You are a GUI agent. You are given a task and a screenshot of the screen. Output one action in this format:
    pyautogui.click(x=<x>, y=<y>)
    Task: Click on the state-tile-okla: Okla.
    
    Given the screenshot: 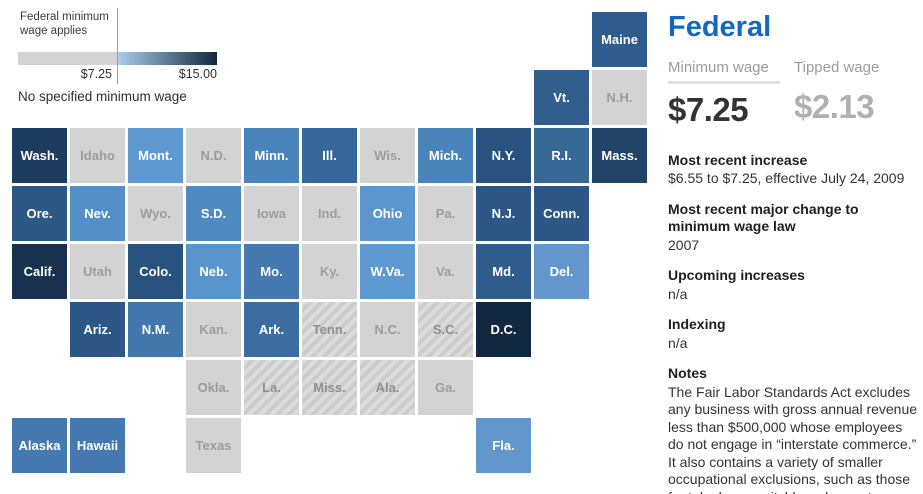 What is the action you would take?
    pyautogui.click(x=213, y=387)
    